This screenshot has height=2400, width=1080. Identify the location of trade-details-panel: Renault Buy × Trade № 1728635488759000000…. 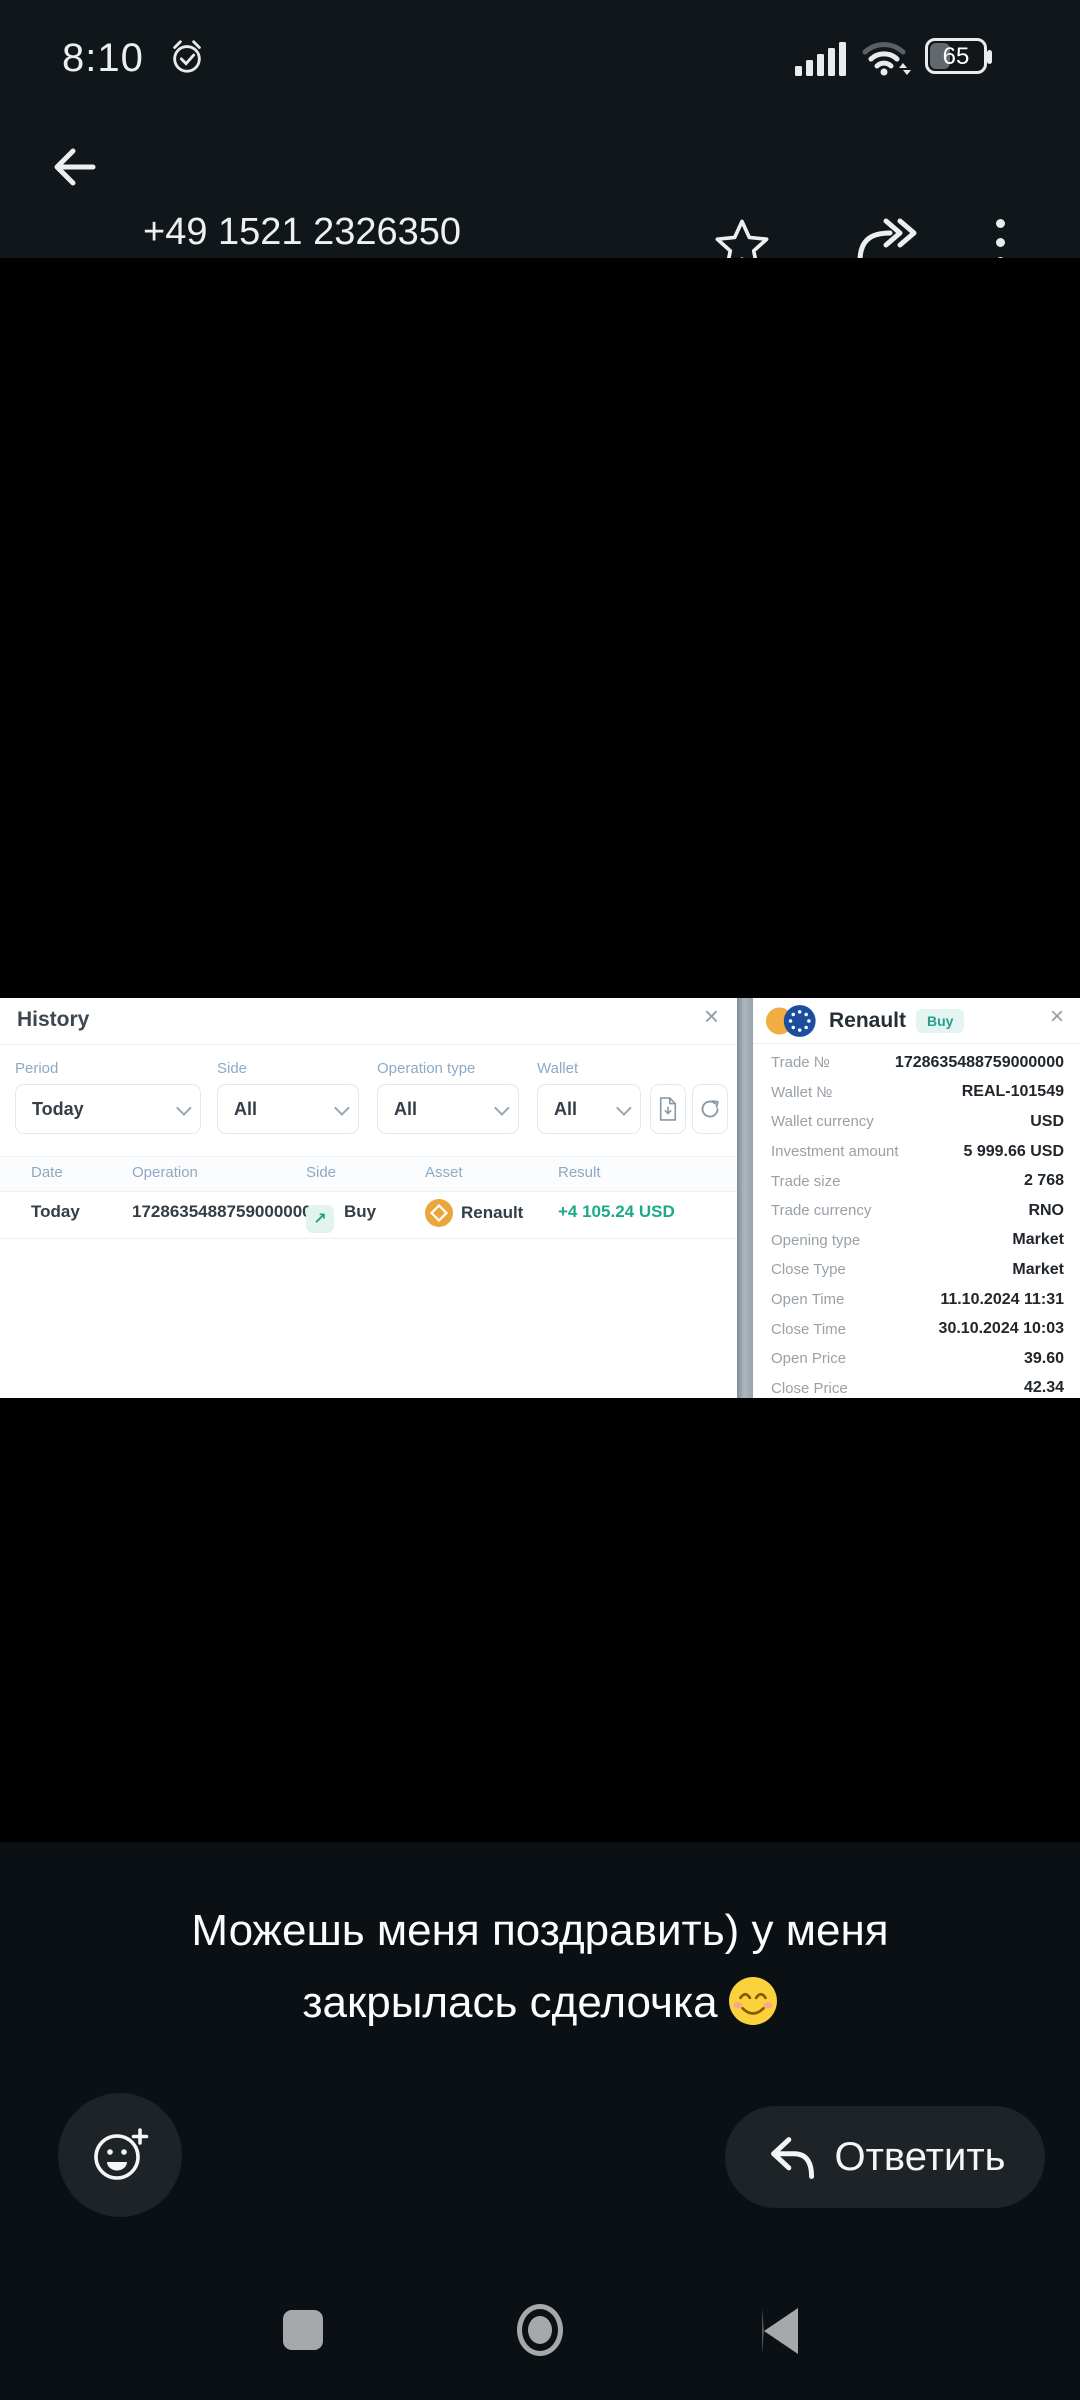
(916, 1198).